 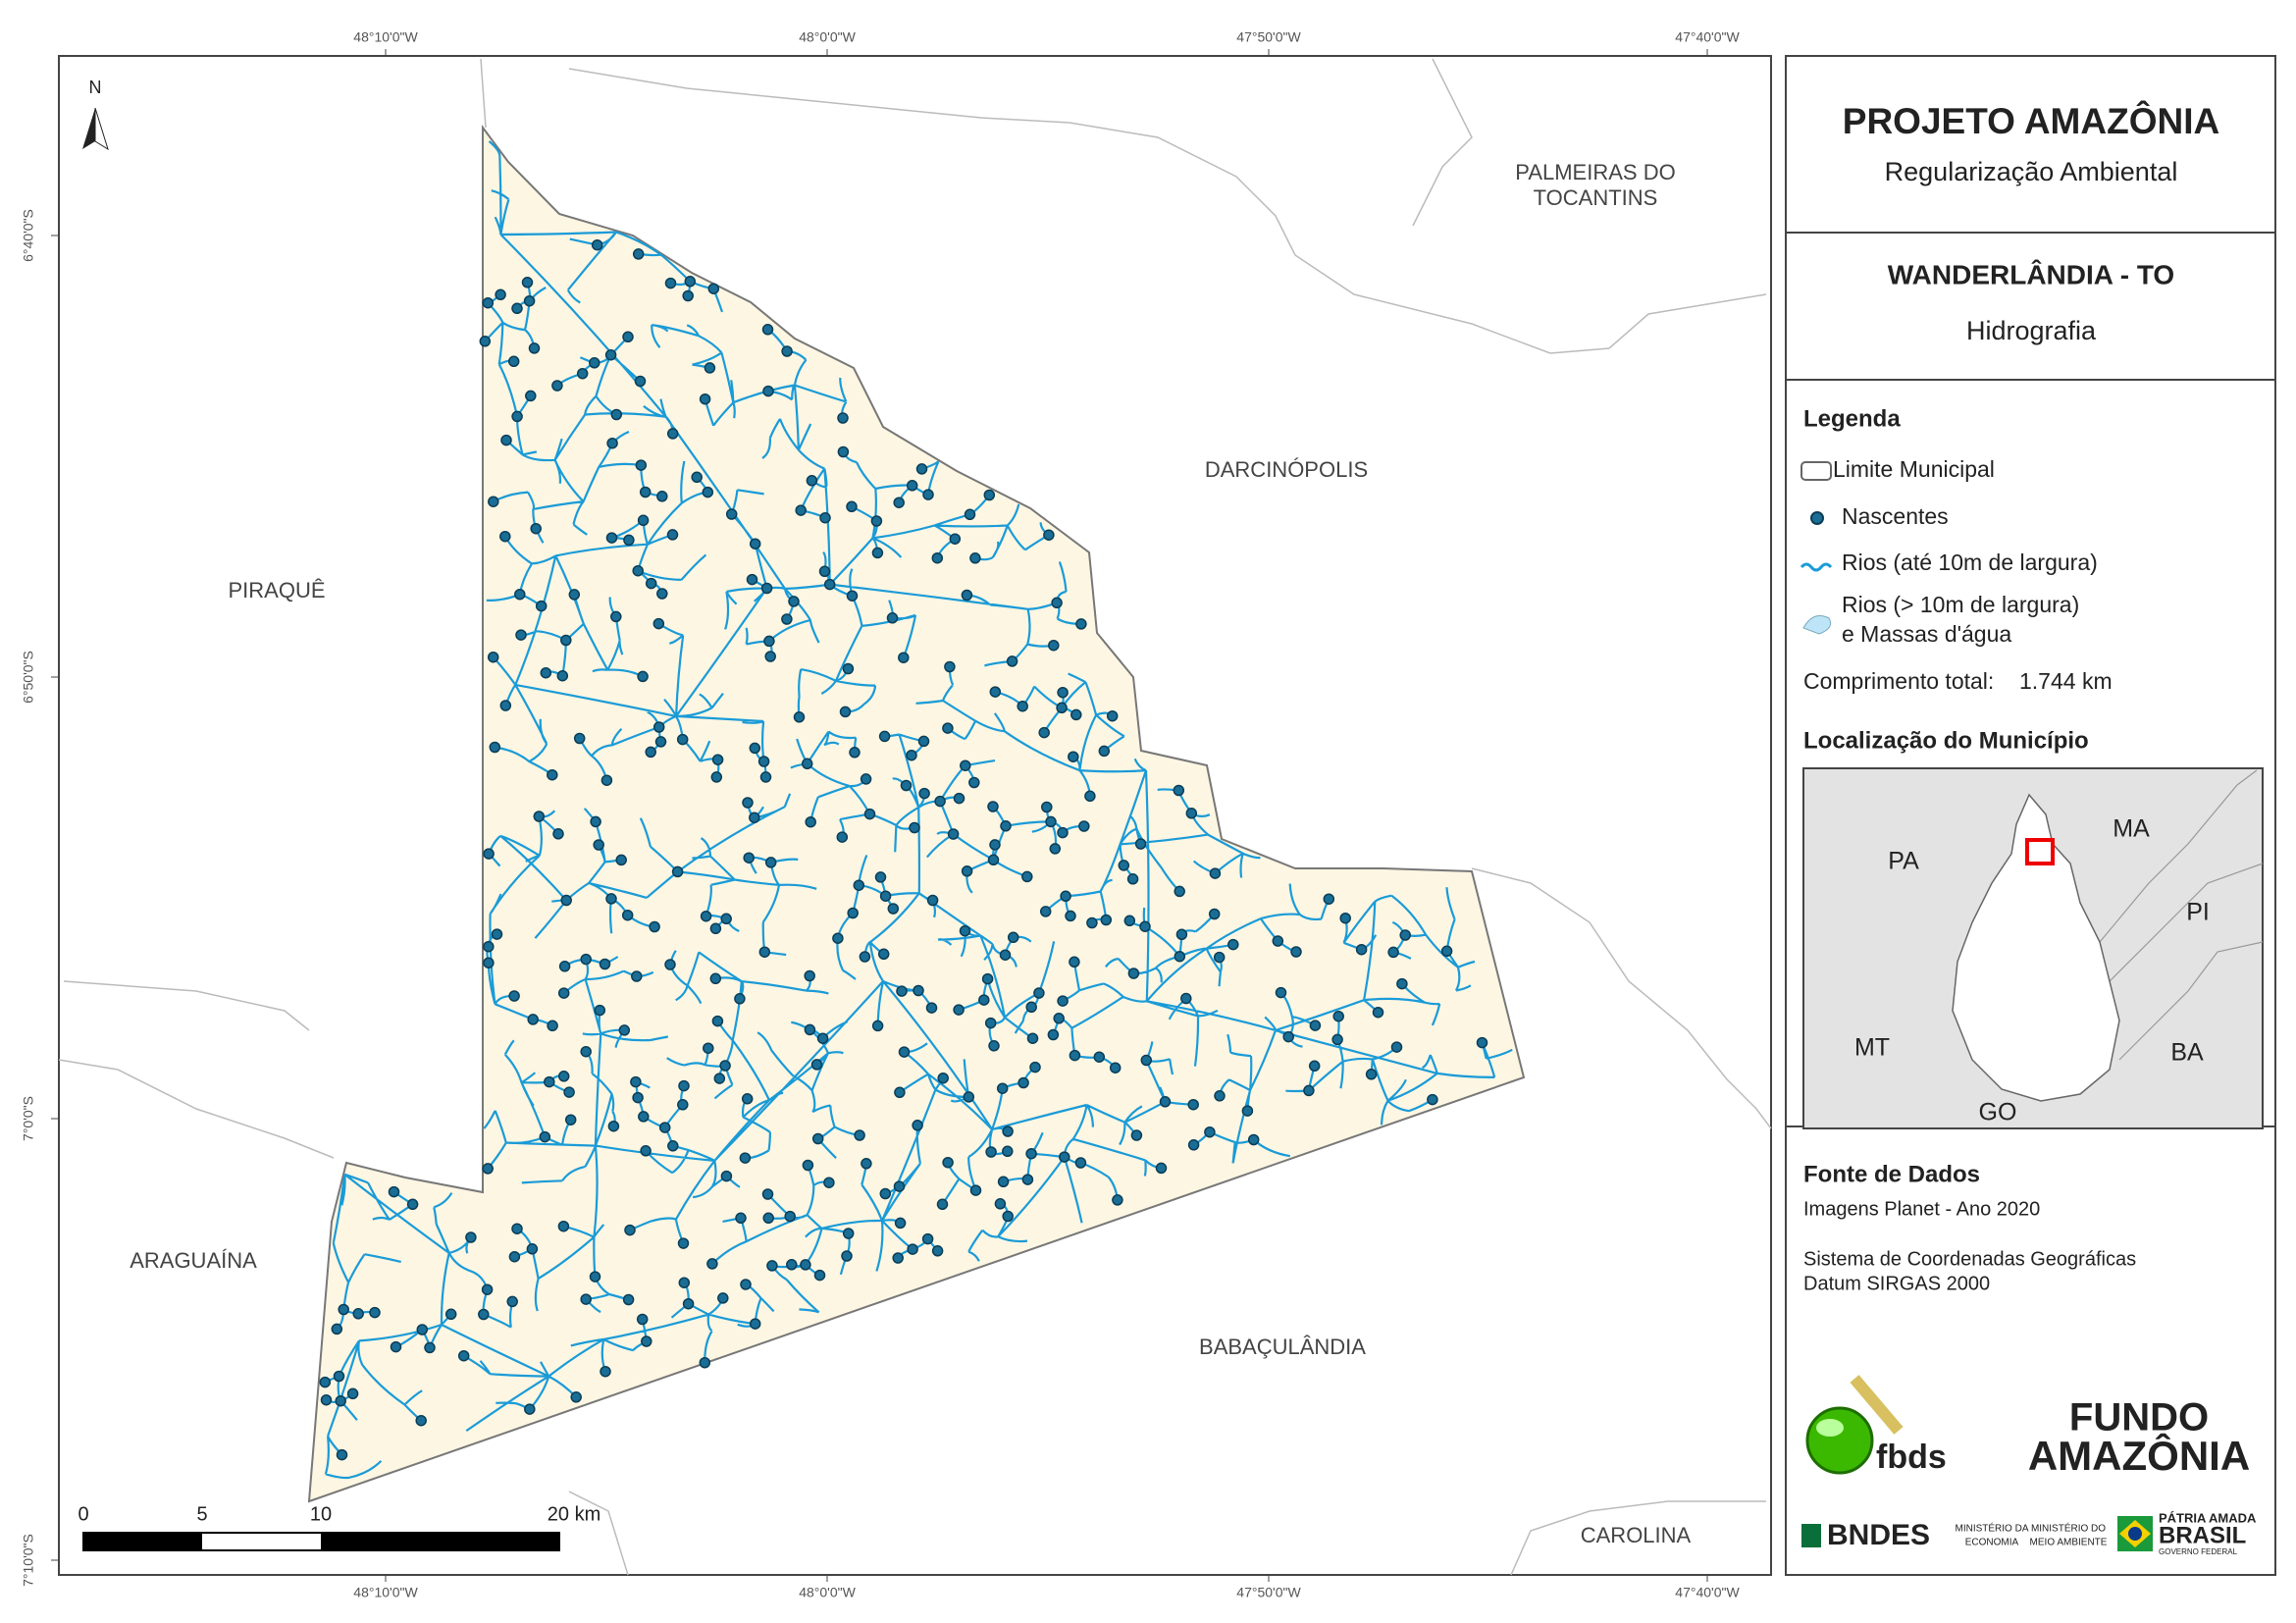 What do you see at coordinates (2139, 1455) in the screenshot?
I see `logo-text: AMAZÔNIA` at bounding box center [2139, 1455].